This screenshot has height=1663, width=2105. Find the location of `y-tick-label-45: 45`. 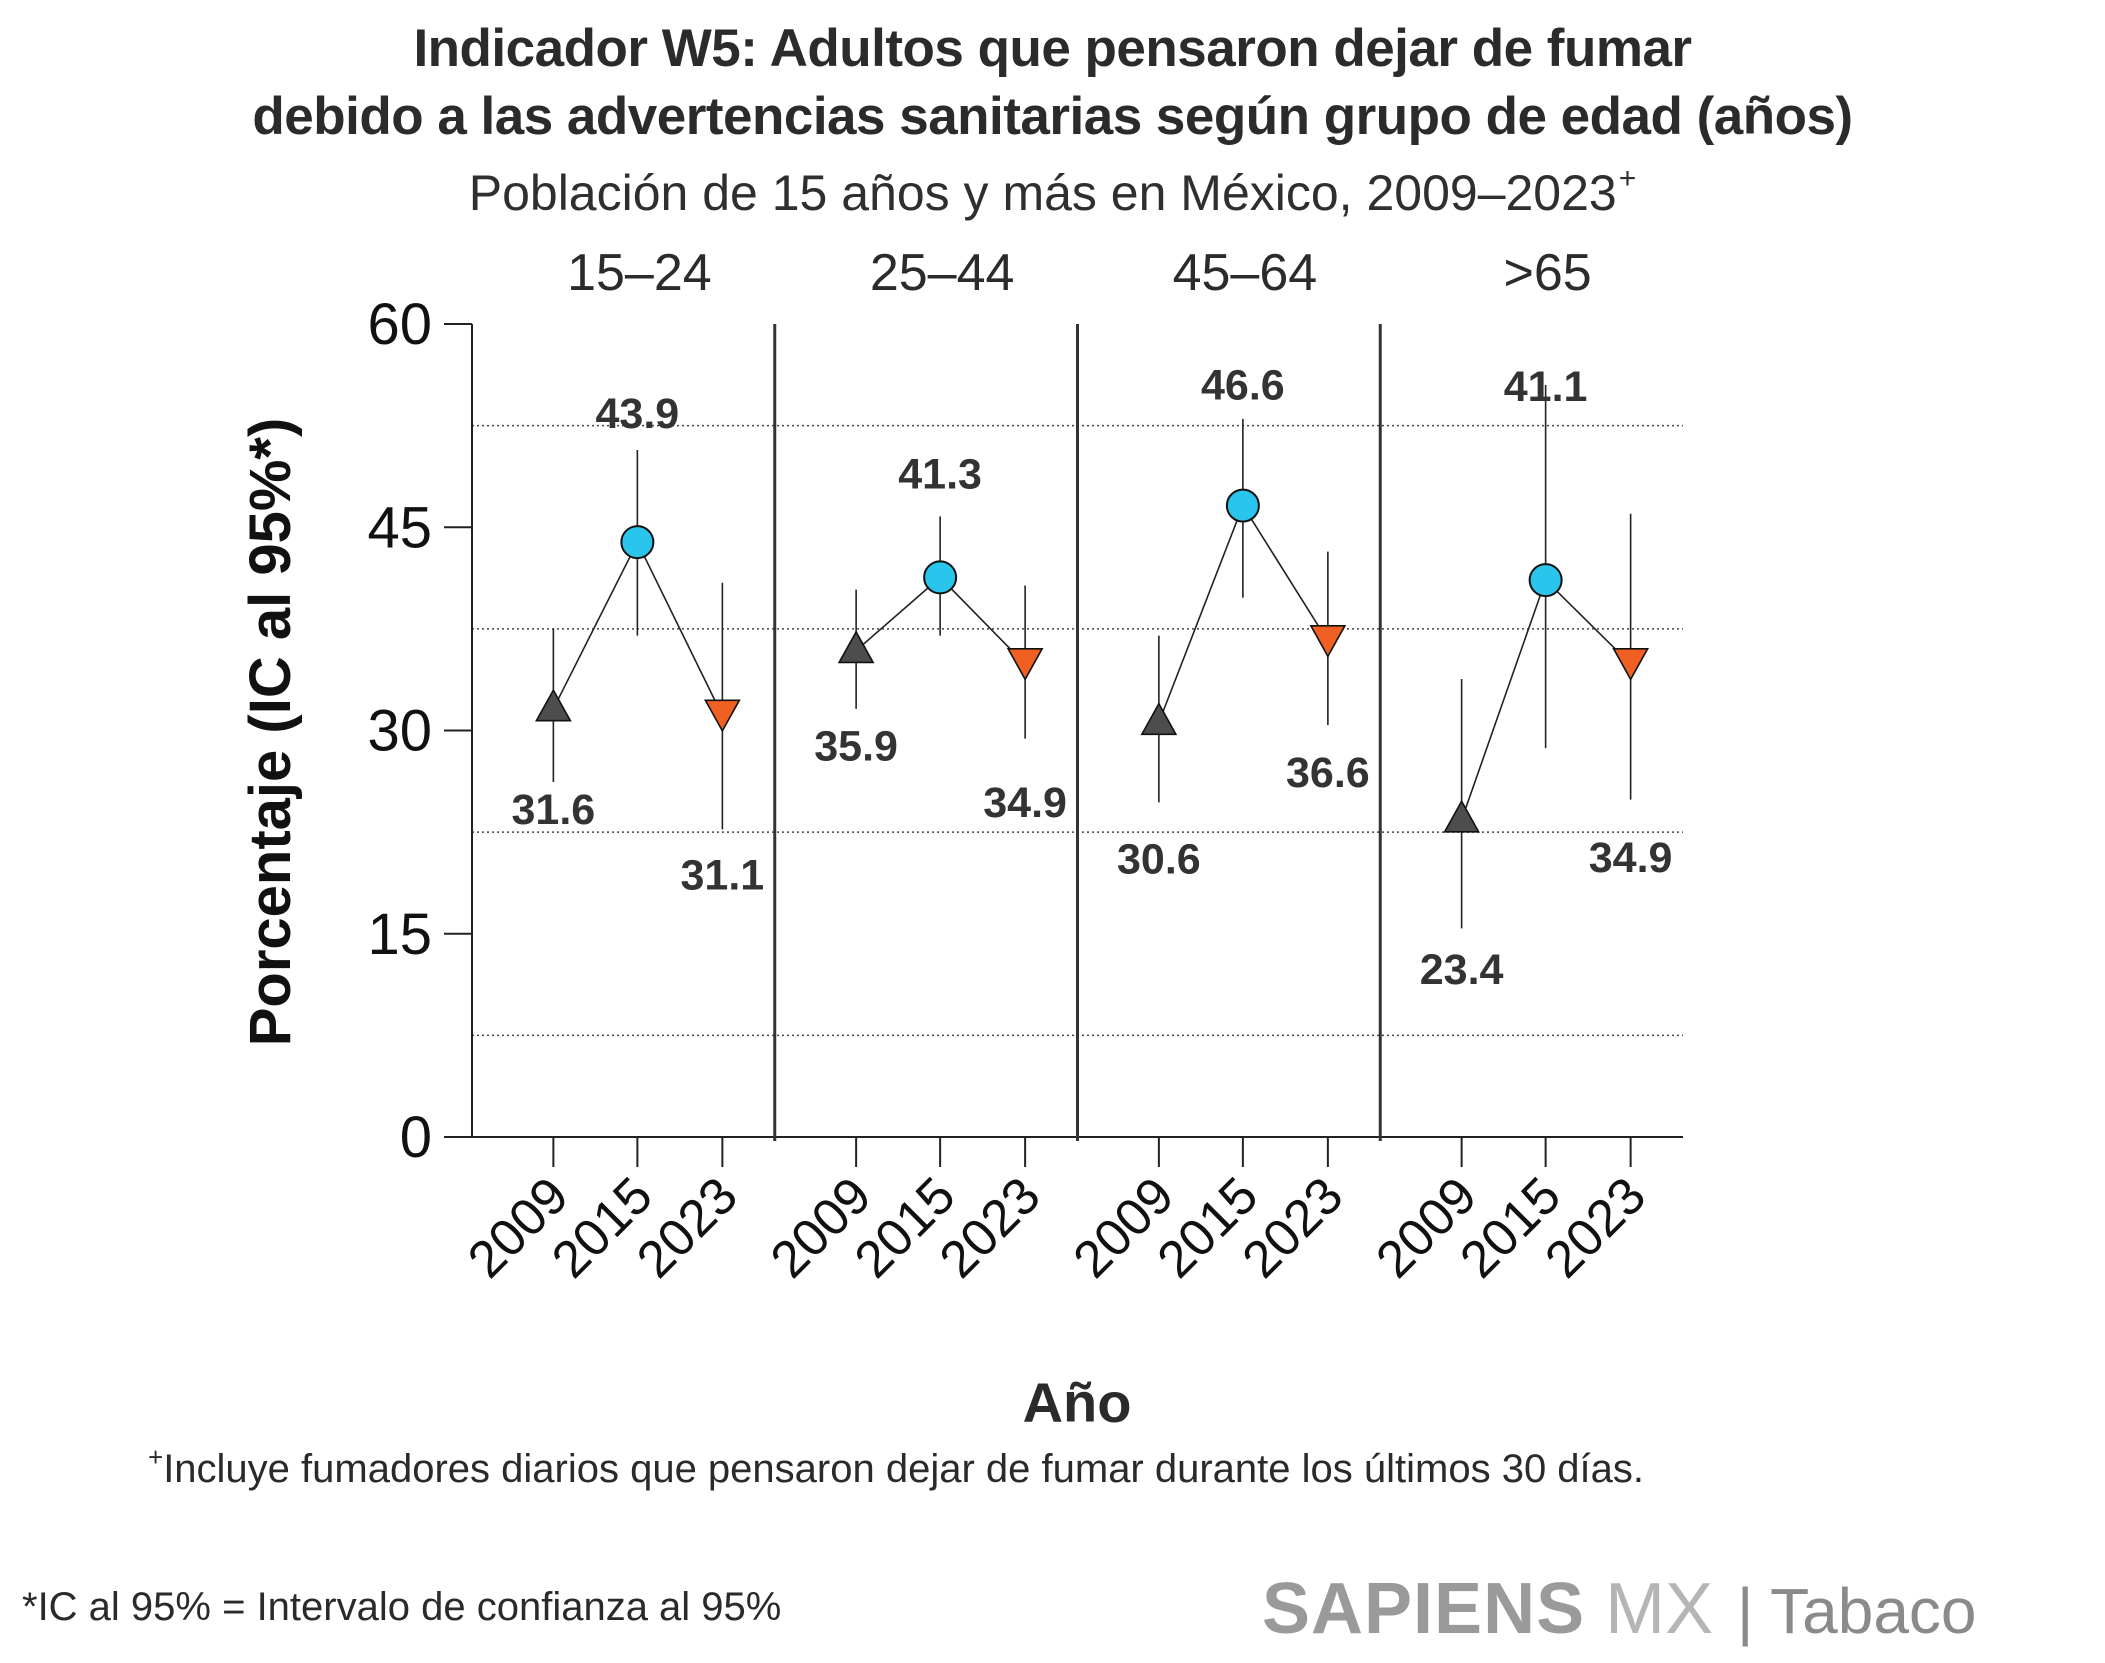

y-tick-label-45: 45 is located at coordinates (399, 527).